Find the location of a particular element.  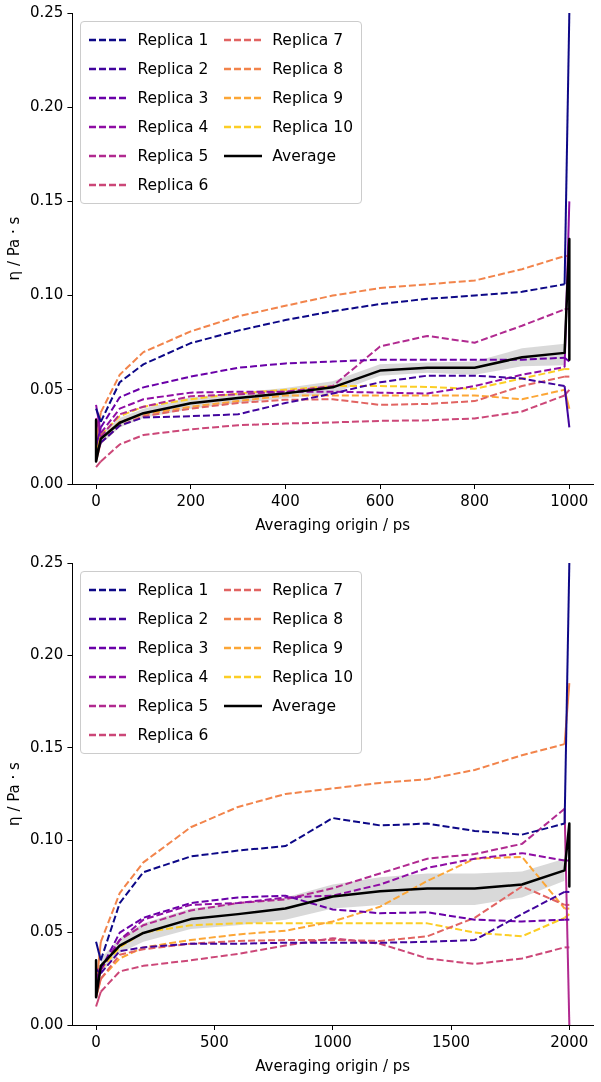

x-tick-label: 1500 is located at coordinates (451, 1041).